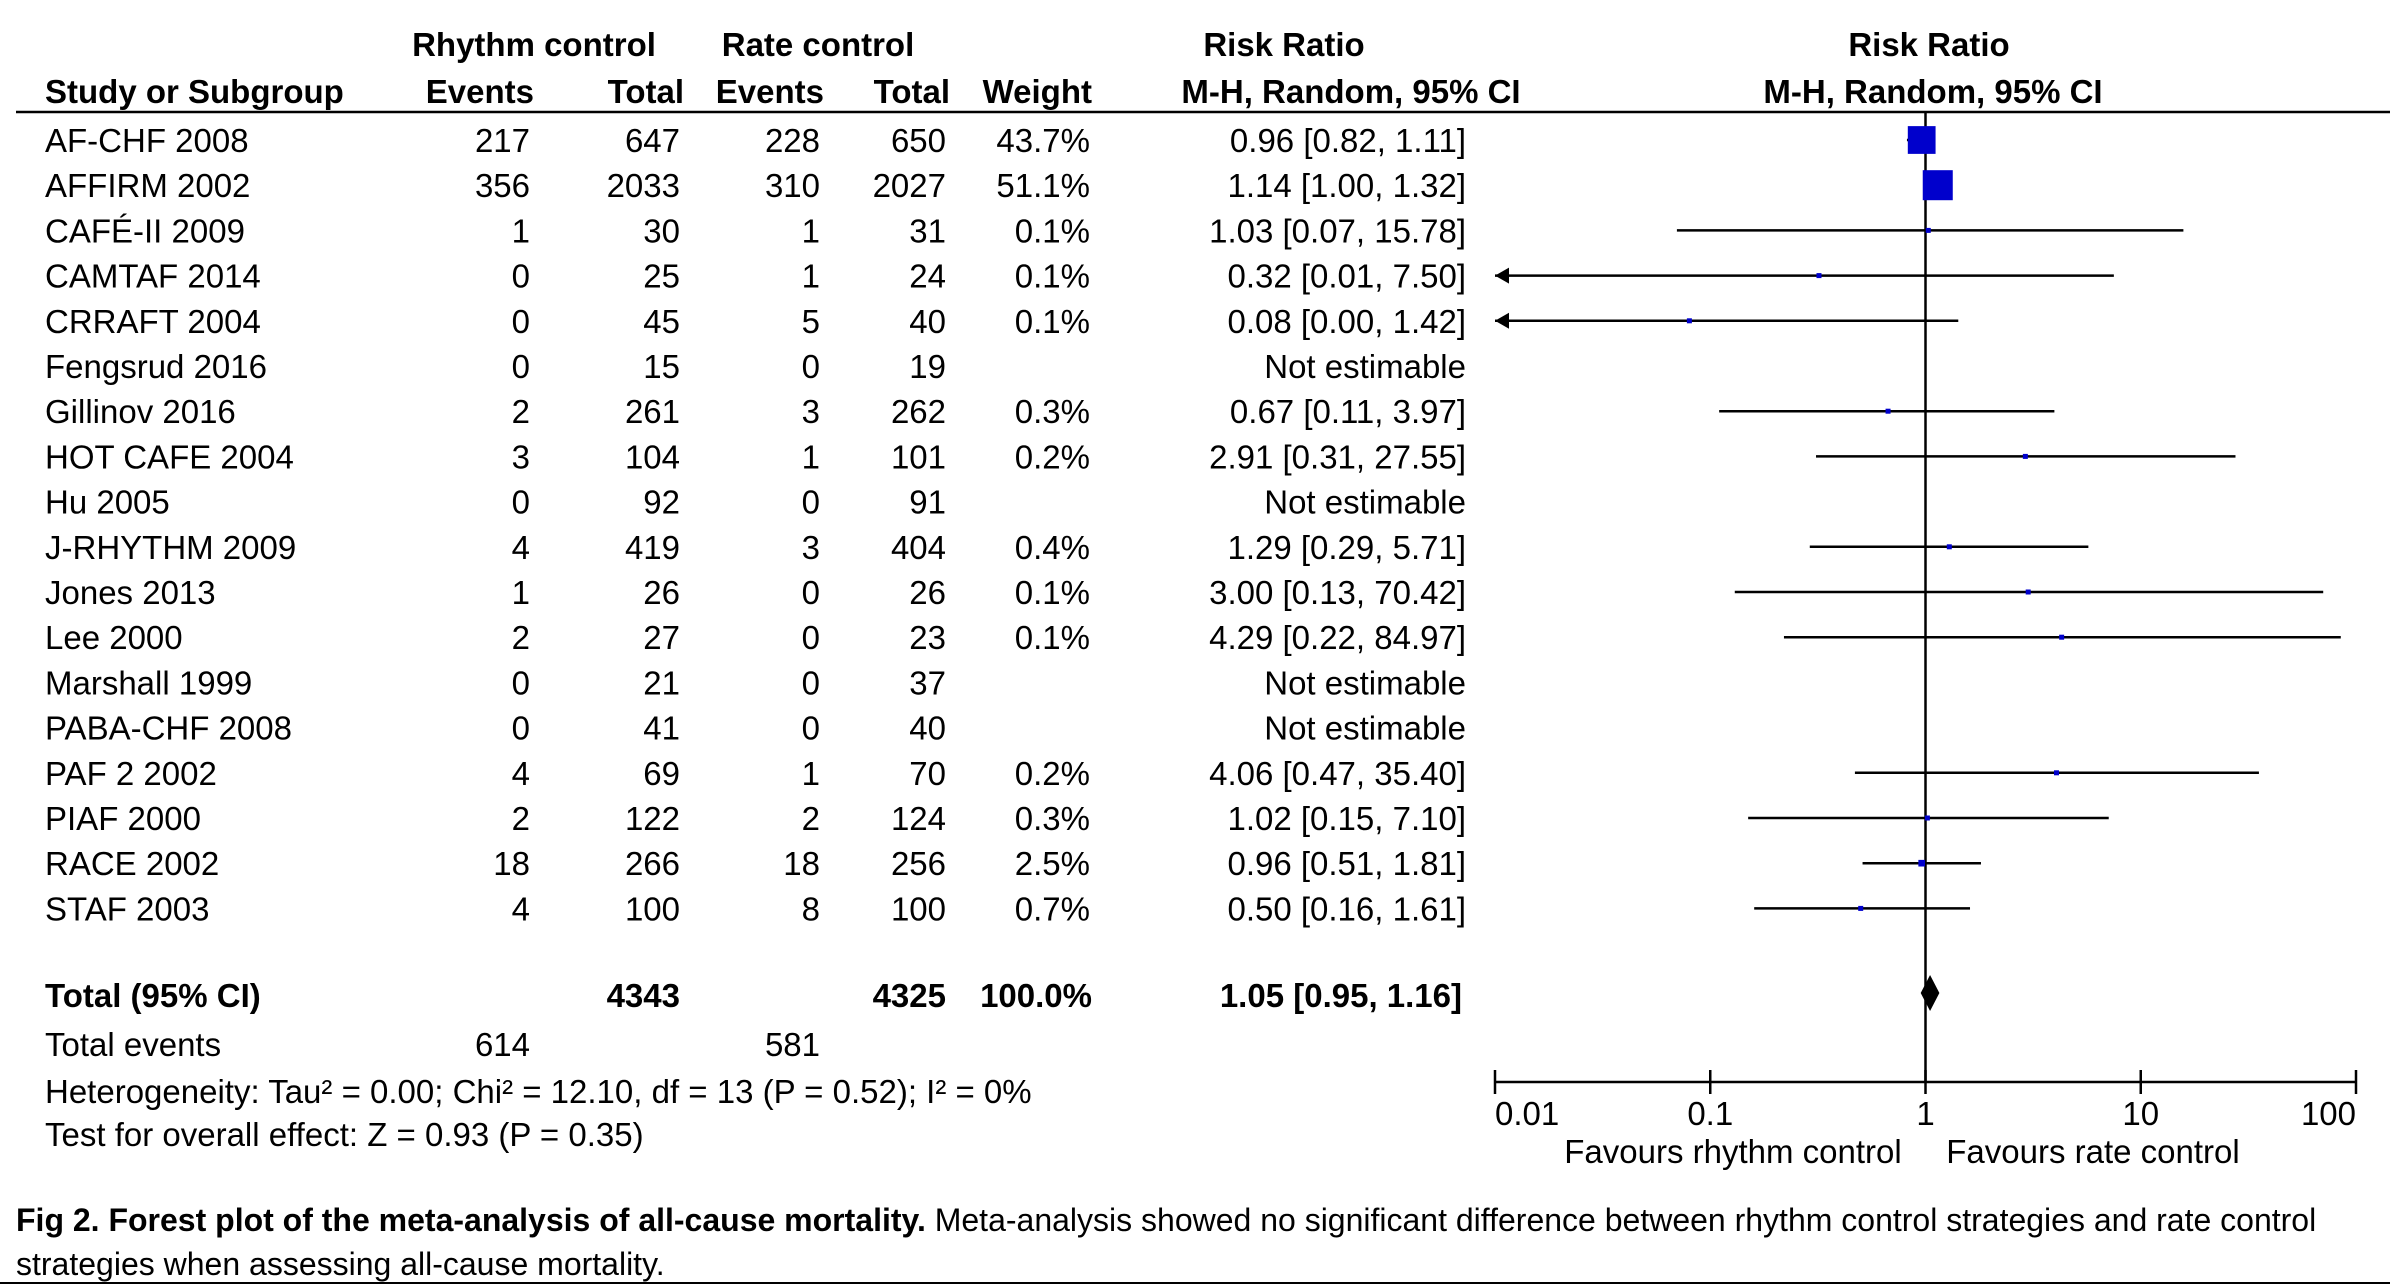  What do you see at coordinates (755, 276) in the screenshot?
I see `table-row: CAMTAF 2014 0 25 1 24 0.1% 0.32 [0.01, 7.50]` at bounding box center [755, 276].